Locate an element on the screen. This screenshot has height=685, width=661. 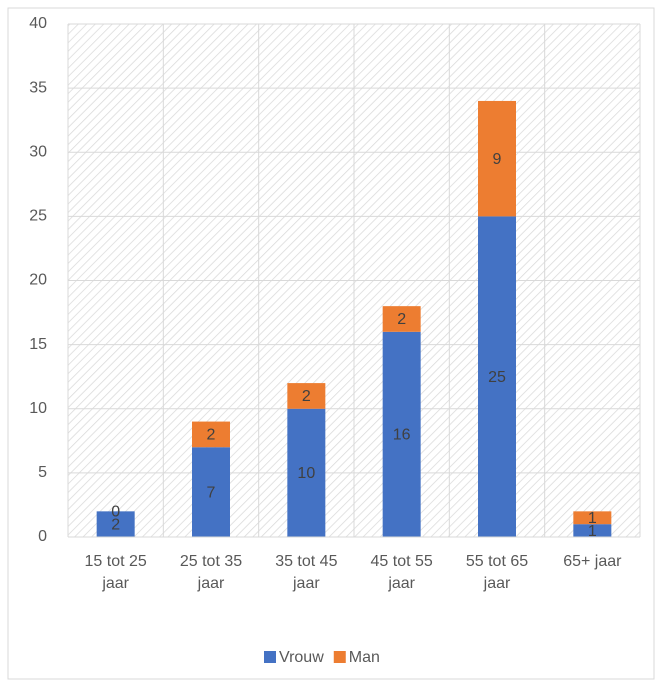
y-tick-label: 40 is located at coordinates (38, 23).